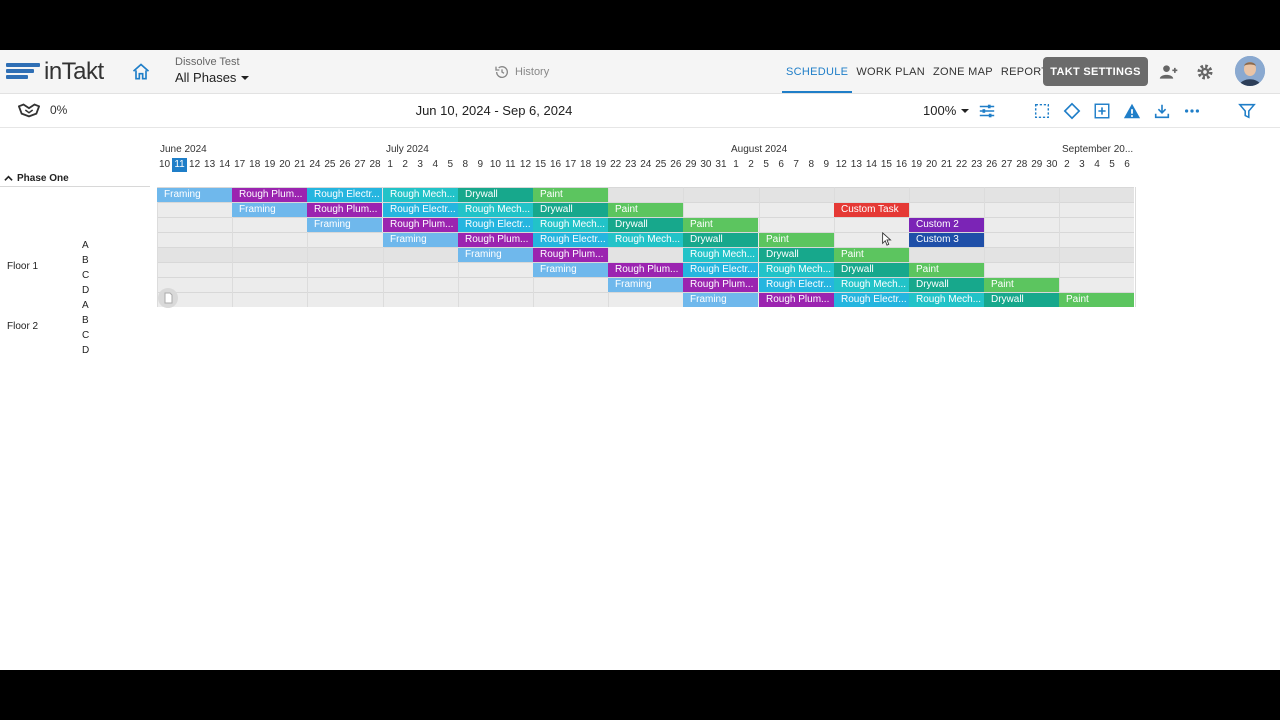 This screenshot has width=1280, height=720. Describe the element at coordinates (141, 72) in the screenshot. I see `home-icon` at that location.